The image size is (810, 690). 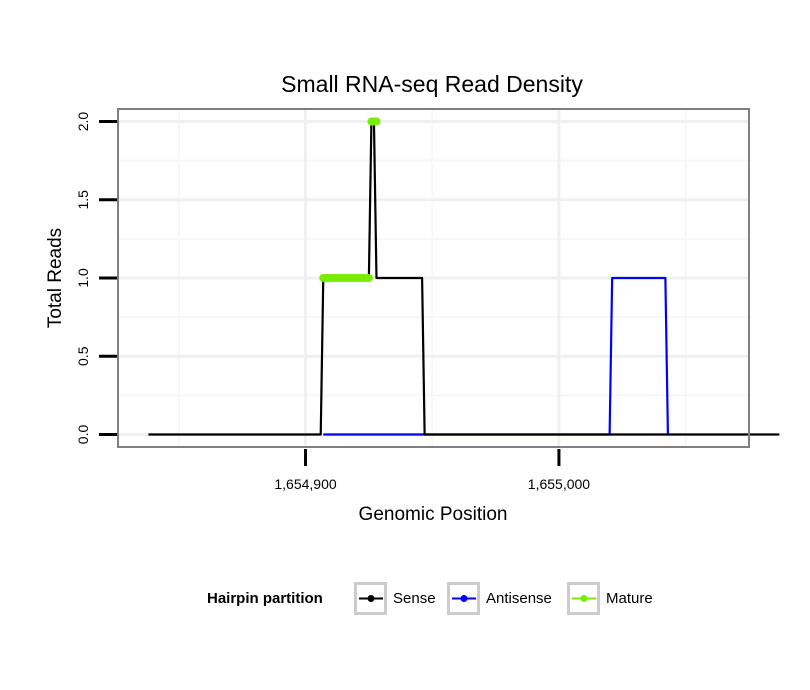 I want to click on legend-label-sense: Sense, so click(x=414, y=598).